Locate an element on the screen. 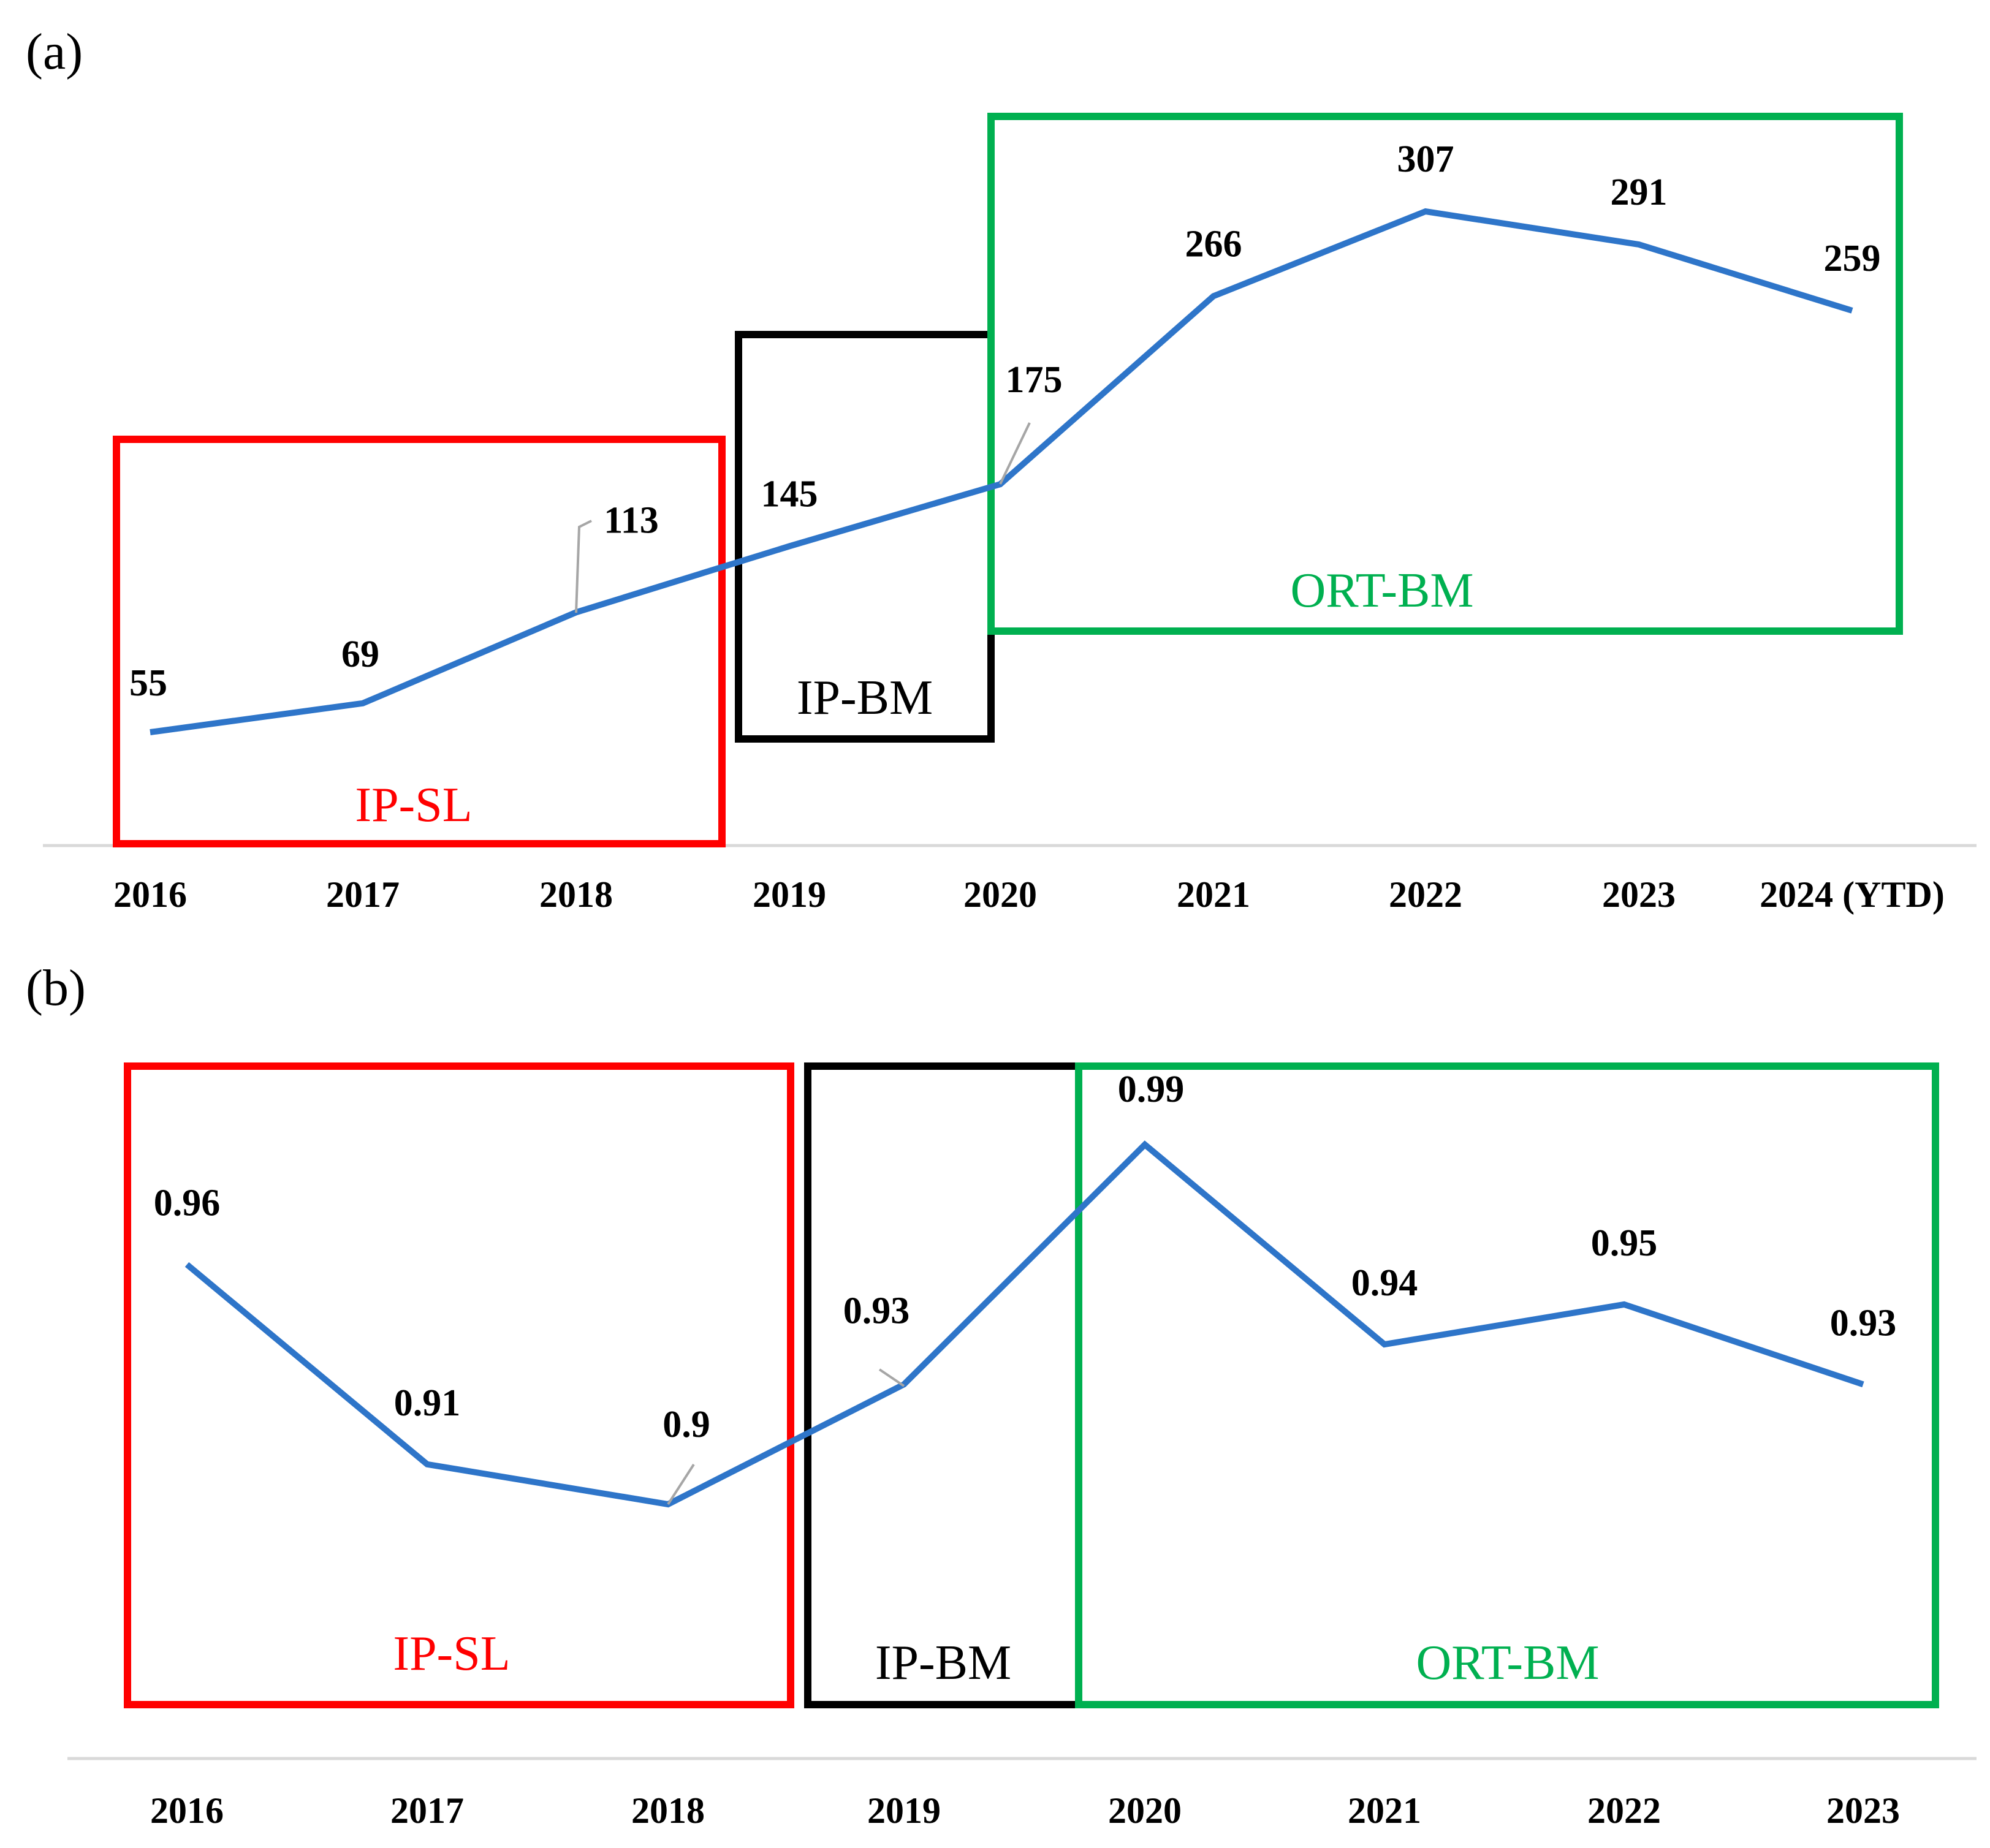 Image resolution: width=1990 pixels, height=1848 pixels. data-label: 259 is located at coordinates (1852, 258).